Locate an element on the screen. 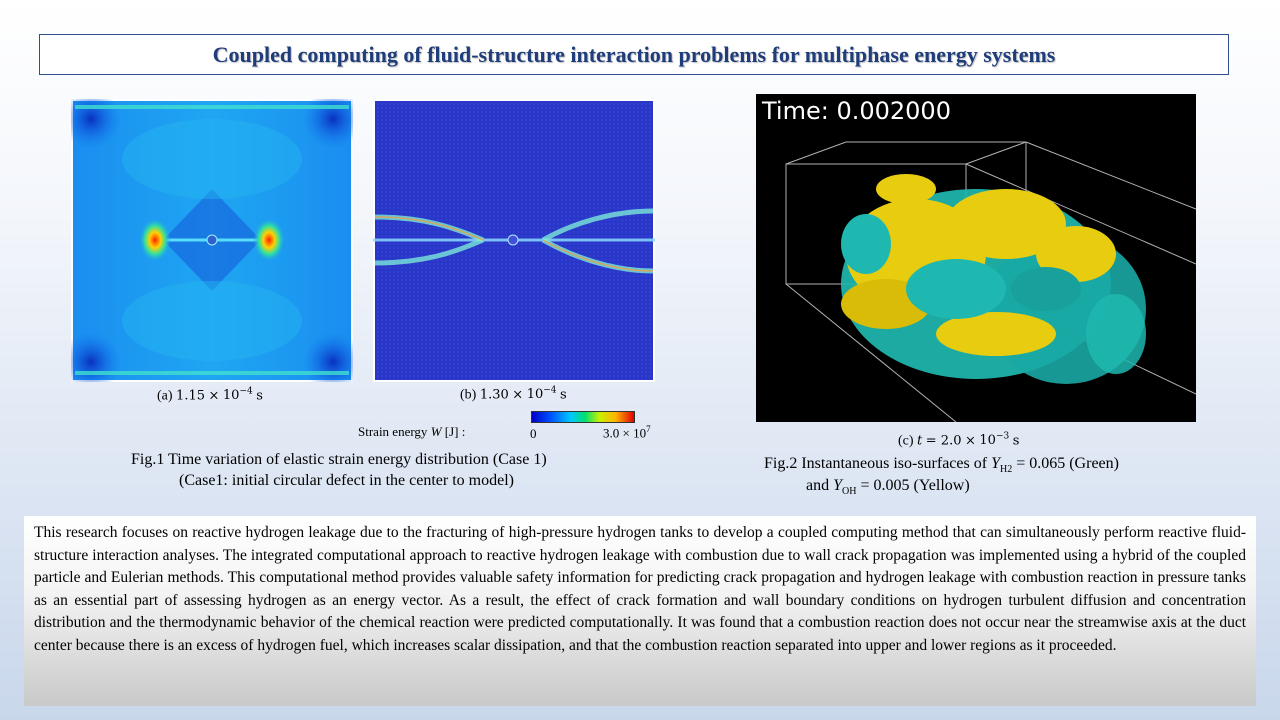  fig2-l1-pre: Fig.2 Instantaneous iso-surfaces of is located at coordinates (878, 463).